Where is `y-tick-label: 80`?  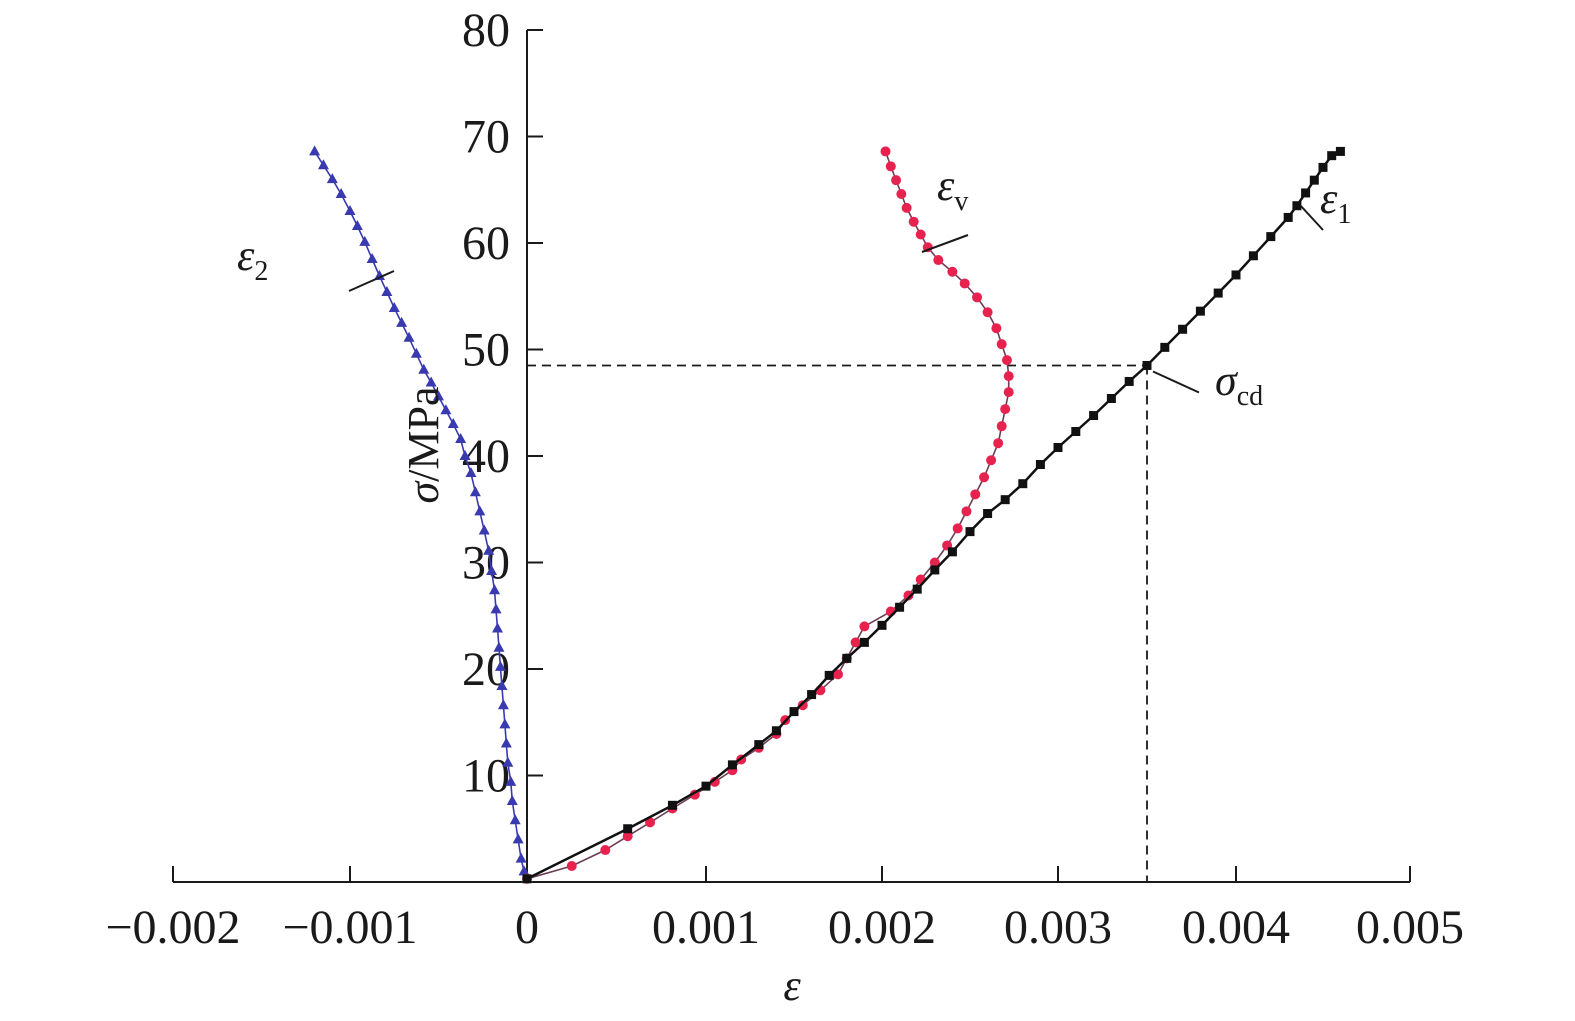 y-tick-label: 80 is located at coordinates (486, 30).